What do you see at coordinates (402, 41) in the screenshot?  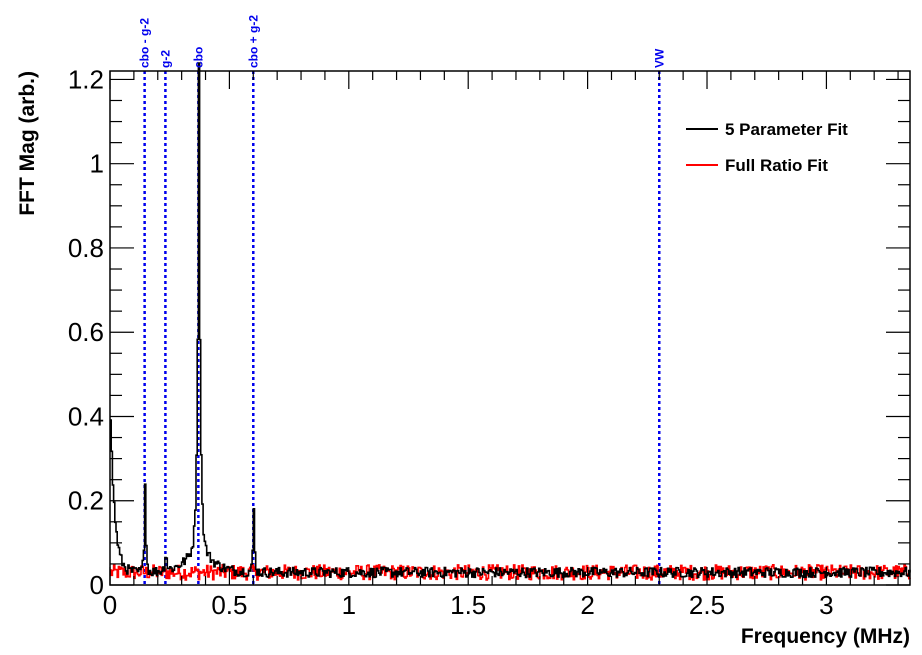 I see `marker-labels: cbo - g-2 g-2 cbo cbo + g-2 VW` at bounding box center [402, 41].